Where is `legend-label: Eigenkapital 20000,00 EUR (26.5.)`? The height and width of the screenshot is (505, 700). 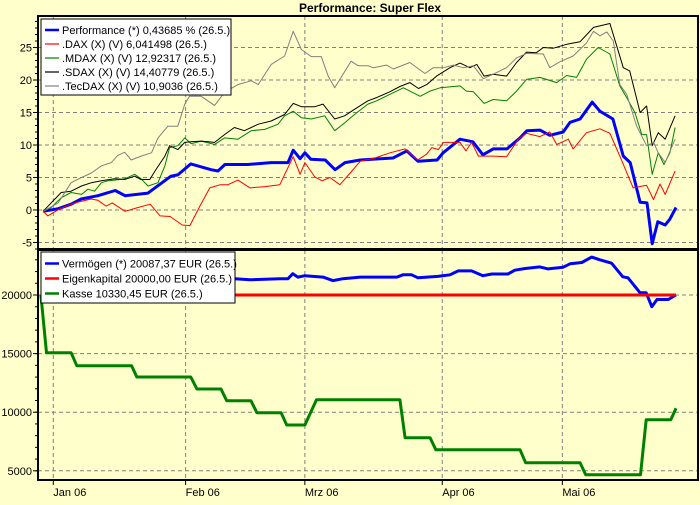 legend-label: Eigenkapital 20000,00 EUR (26.5.) is located at coordinates (147, 280).